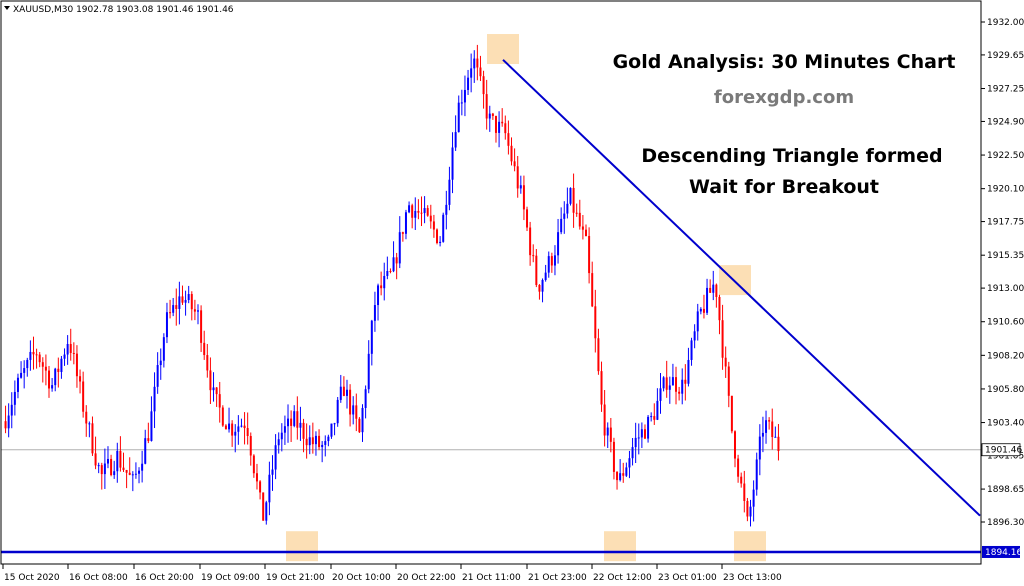 The image size is (1024, 586). I want to click on support-price-label: 1894.16, so click(1002, 551).